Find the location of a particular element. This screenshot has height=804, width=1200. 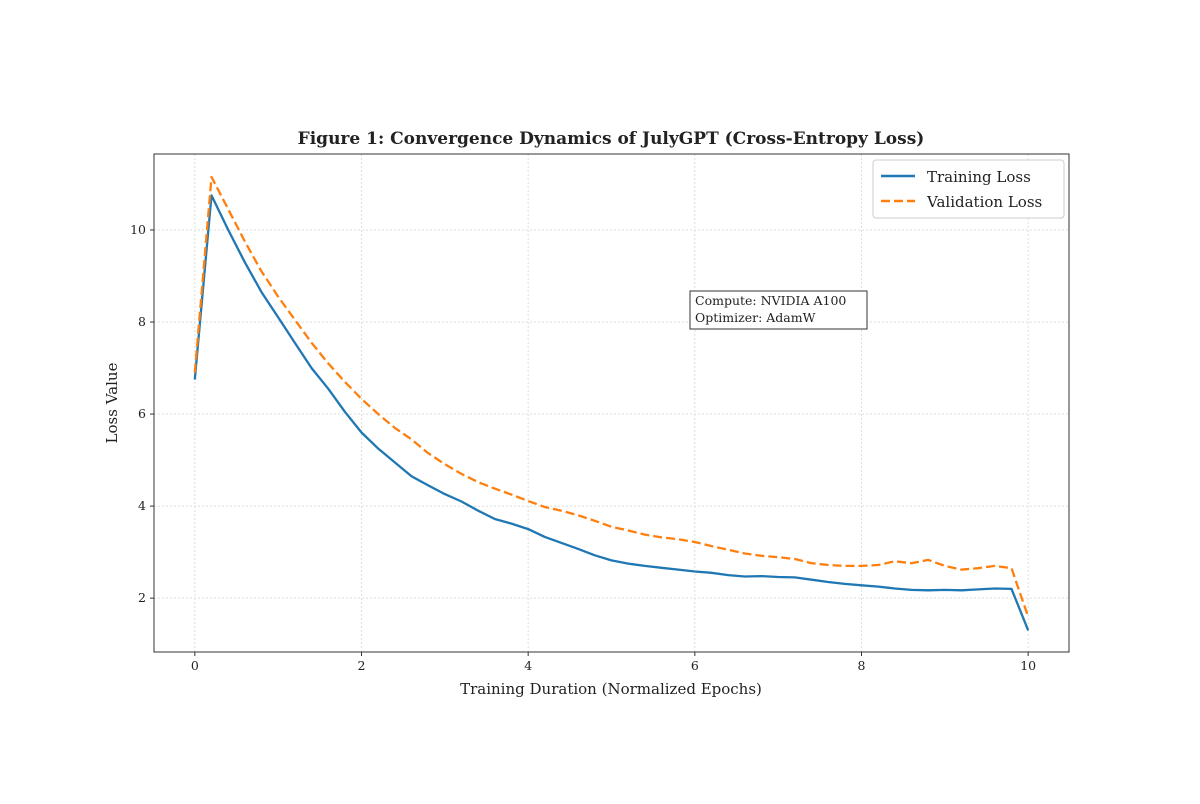

y-axis-ticks: 2 4 6 8 10 is located at coordinates (142, 413).